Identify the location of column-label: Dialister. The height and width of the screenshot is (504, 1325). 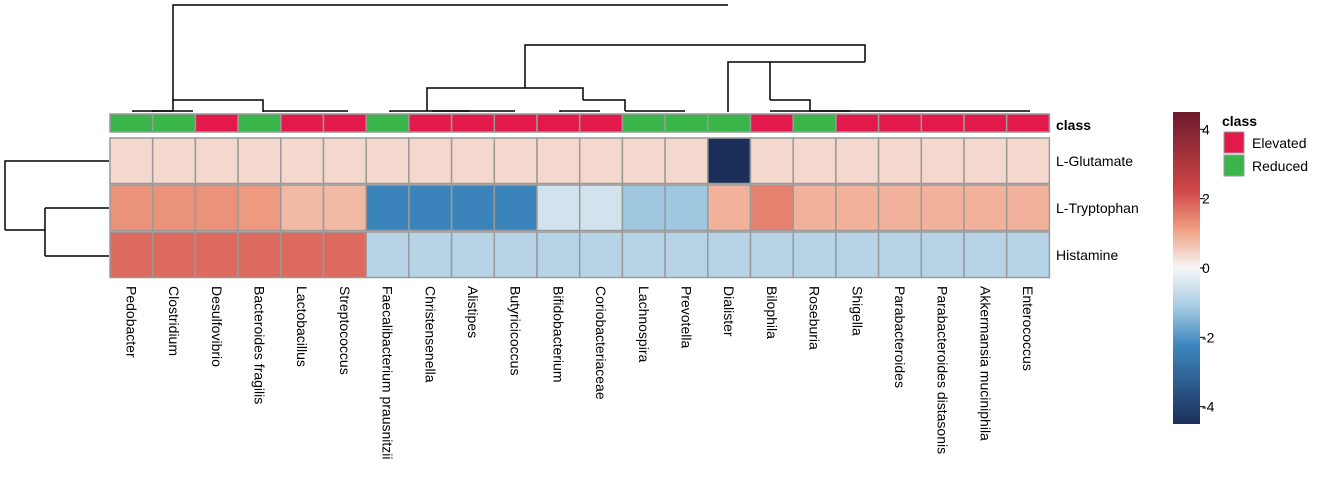
(729, 311).